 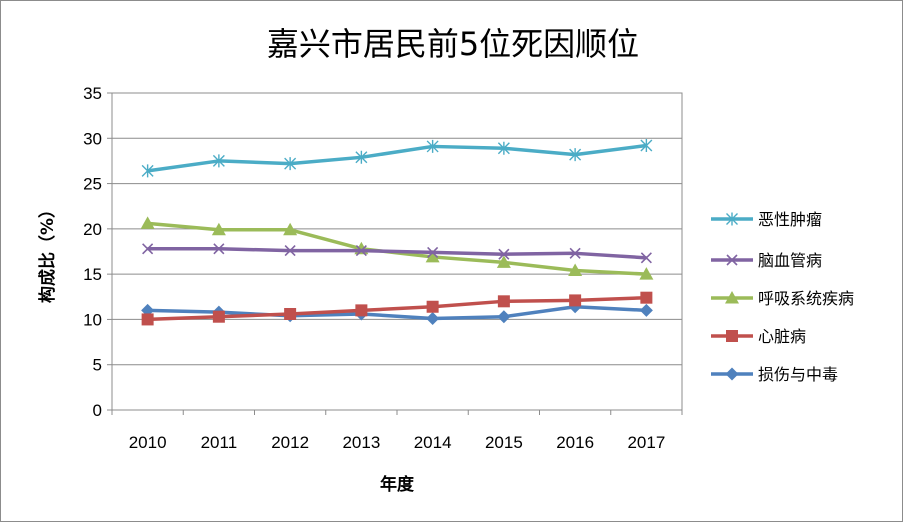 What do you see at coordinates (148, 442) in the screenshot?
I see `x-tick-label: 2010` at bounding box center [148, 442].